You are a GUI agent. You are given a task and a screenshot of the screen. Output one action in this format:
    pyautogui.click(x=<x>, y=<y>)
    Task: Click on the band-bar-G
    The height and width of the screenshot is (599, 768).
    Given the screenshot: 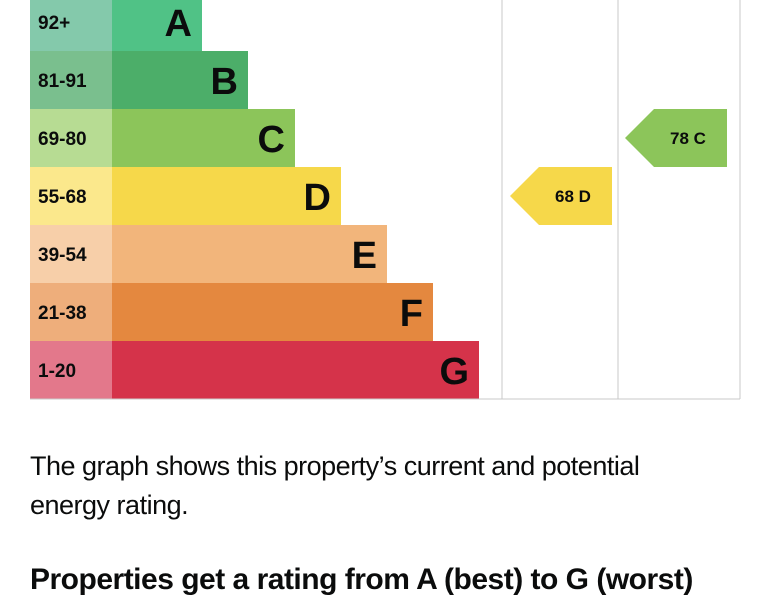 What is the action you would take?
    pyautogui.click(x=295, y=370)
    